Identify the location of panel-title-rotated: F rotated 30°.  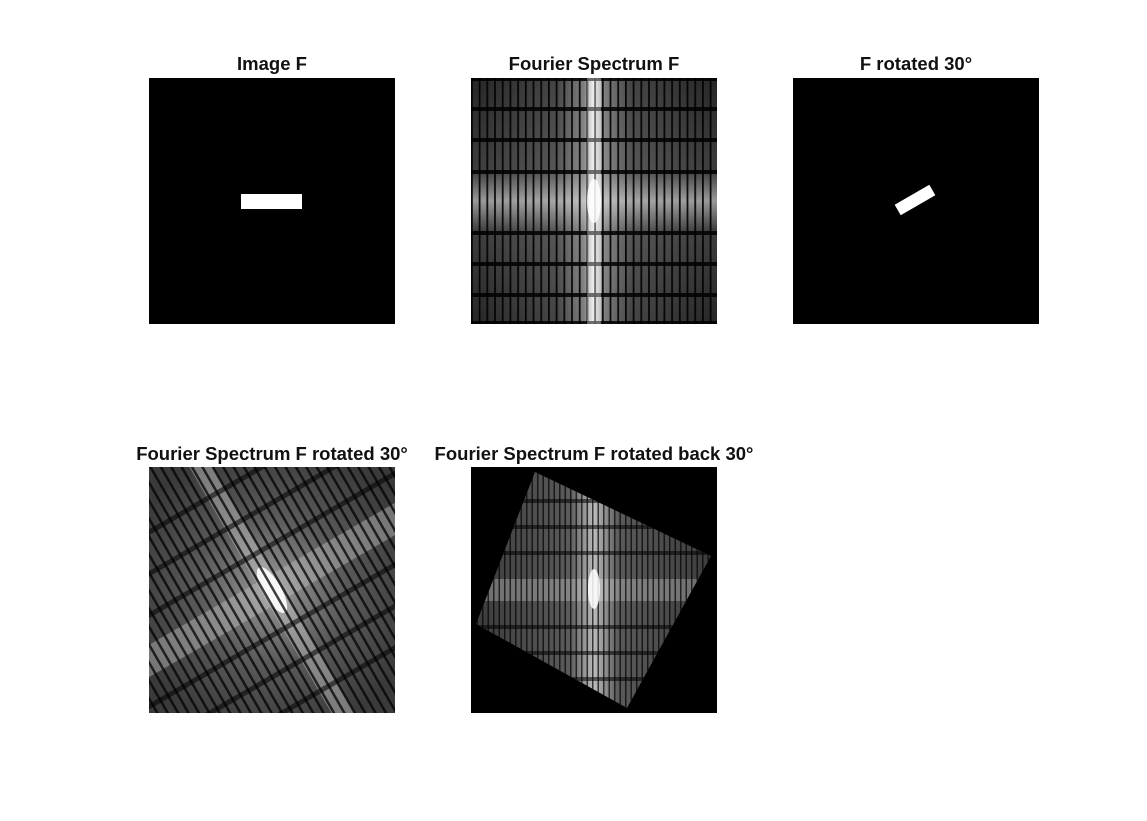
(916, 63).